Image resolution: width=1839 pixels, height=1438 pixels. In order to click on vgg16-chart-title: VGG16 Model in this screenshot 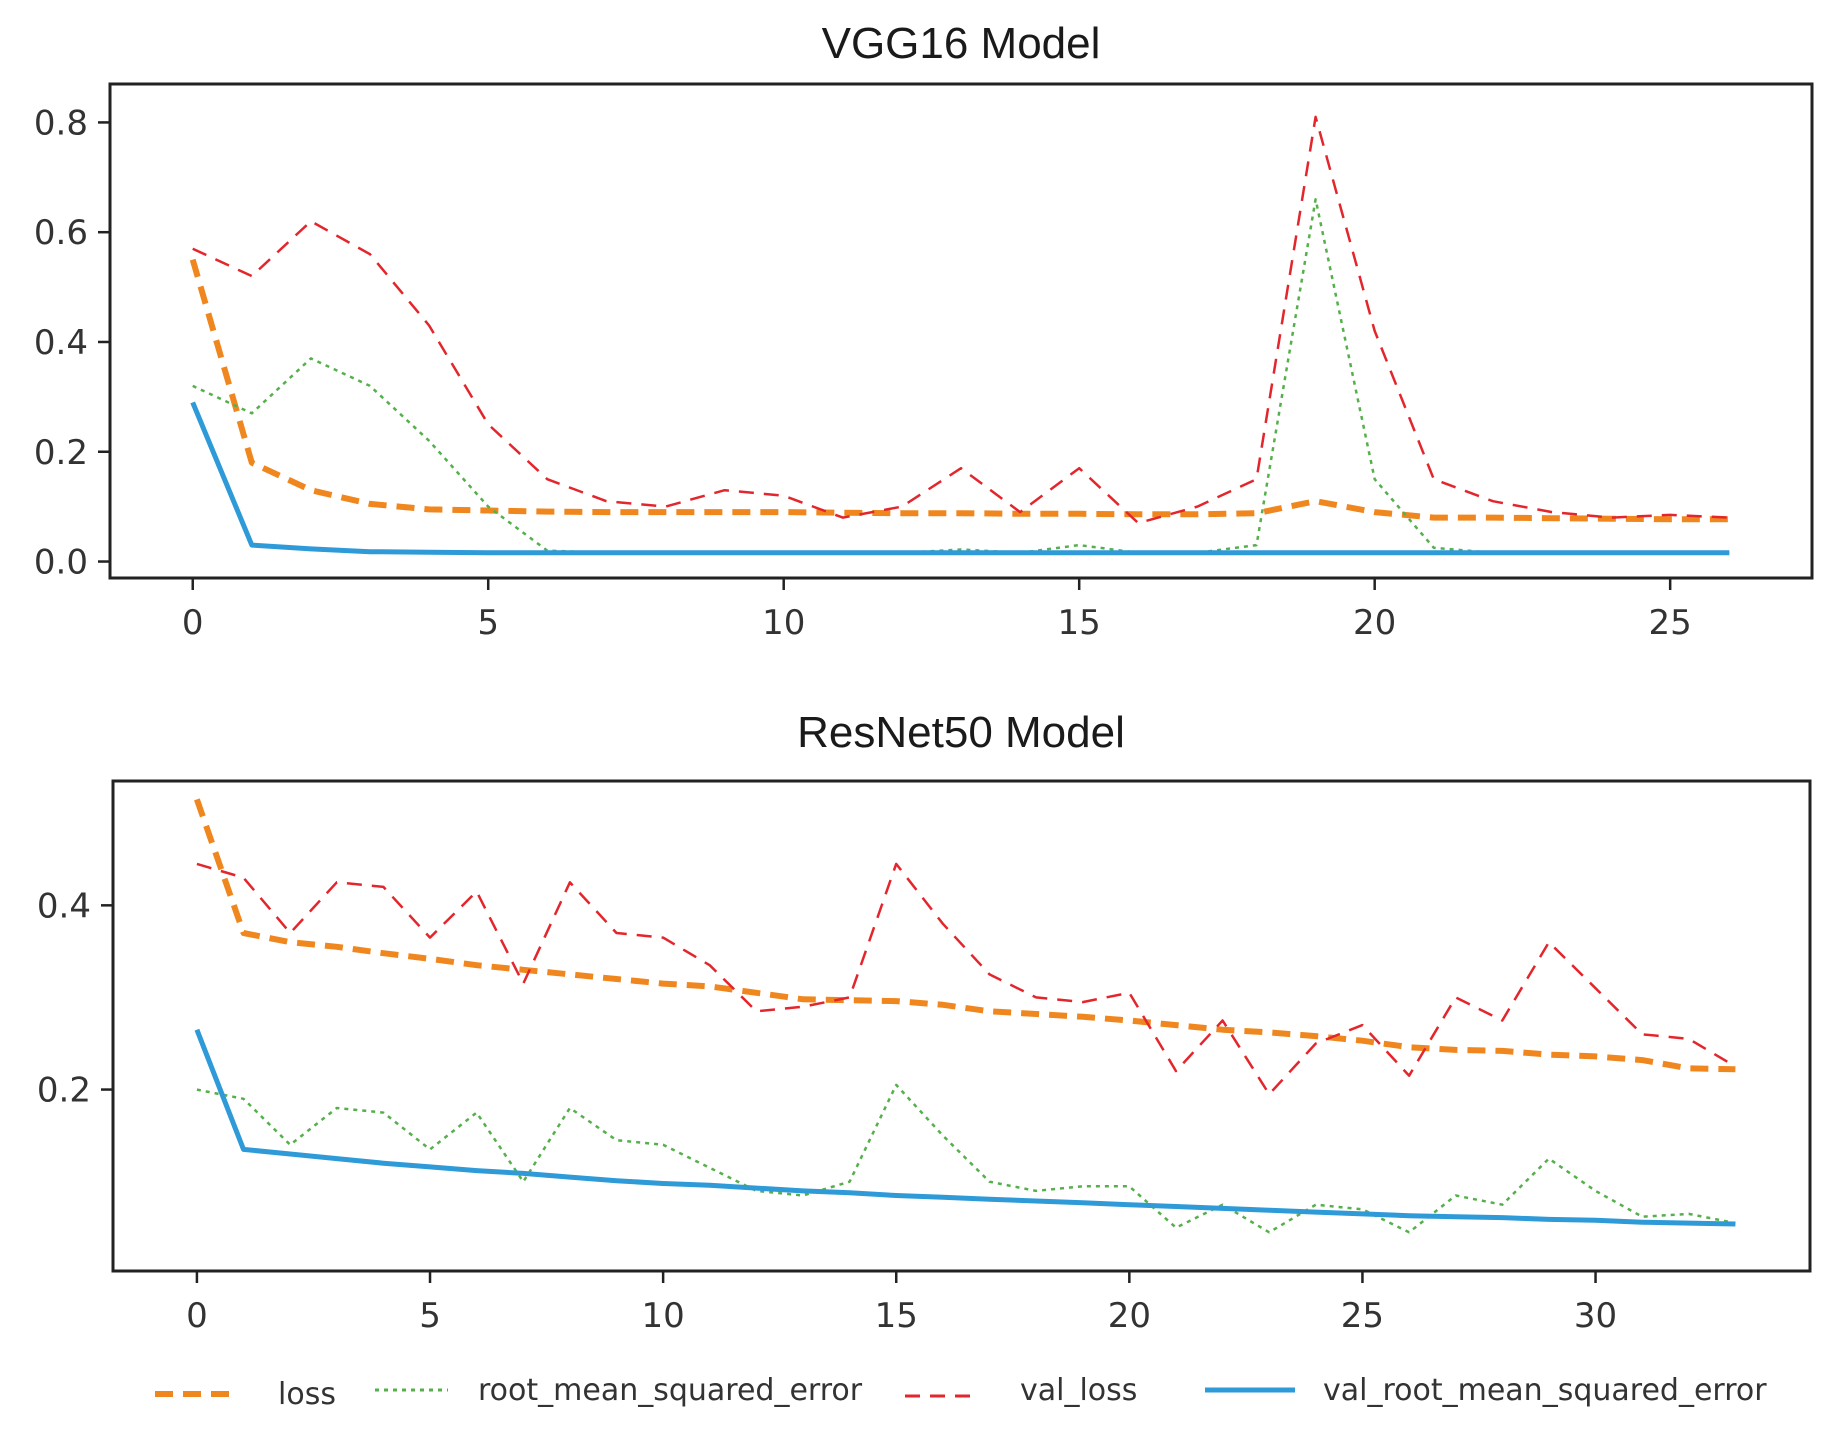, I will do `click(961, 43)`.